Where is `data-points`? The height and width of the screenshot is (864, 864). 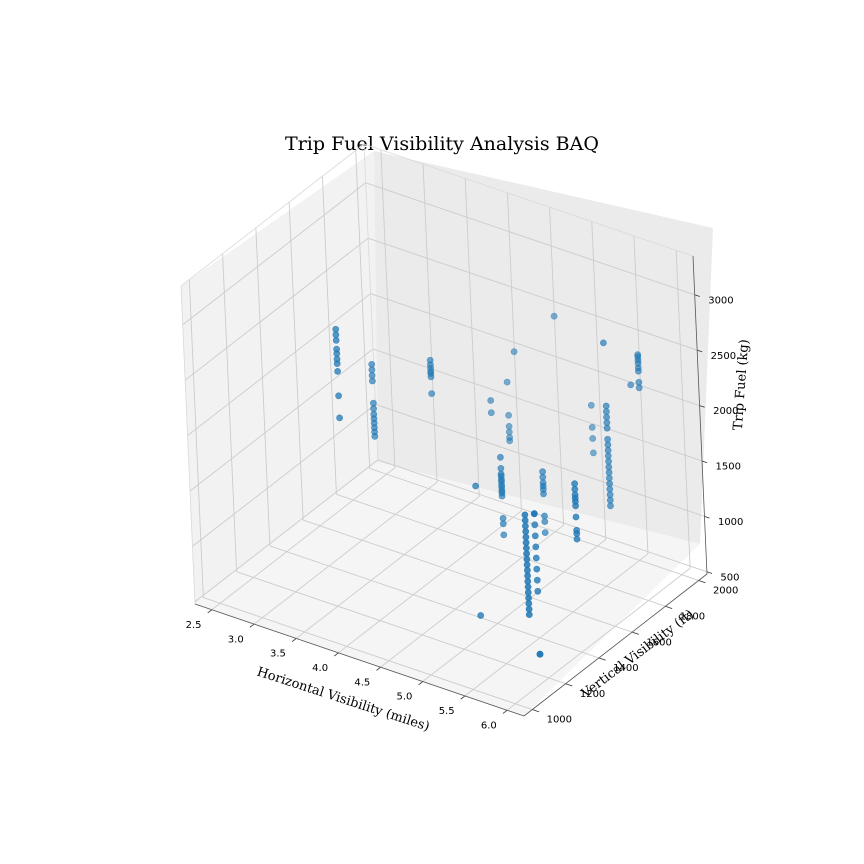
data-points is located at coordinates (487, 485).